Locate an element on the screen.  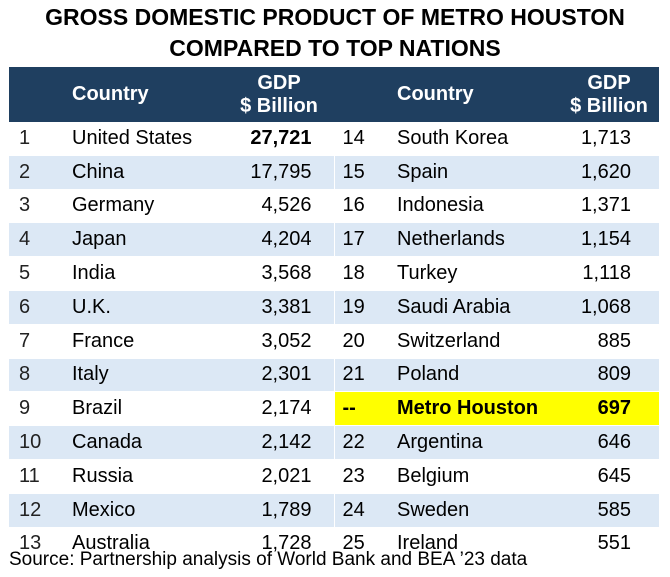
header-country-right: Country is located at coordinates (474, 94).